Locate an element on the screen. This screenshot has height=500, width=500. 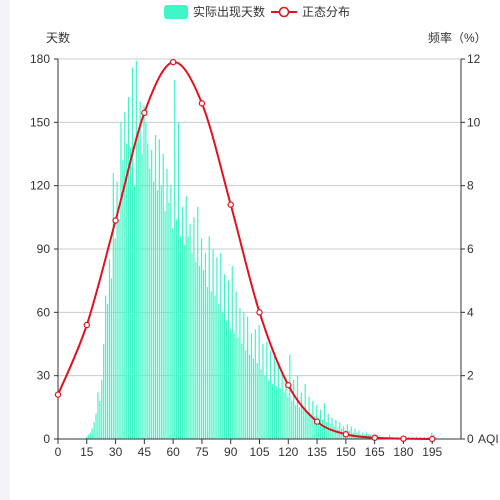
left-tick-label: 0 is located at coordinates (46, 439).